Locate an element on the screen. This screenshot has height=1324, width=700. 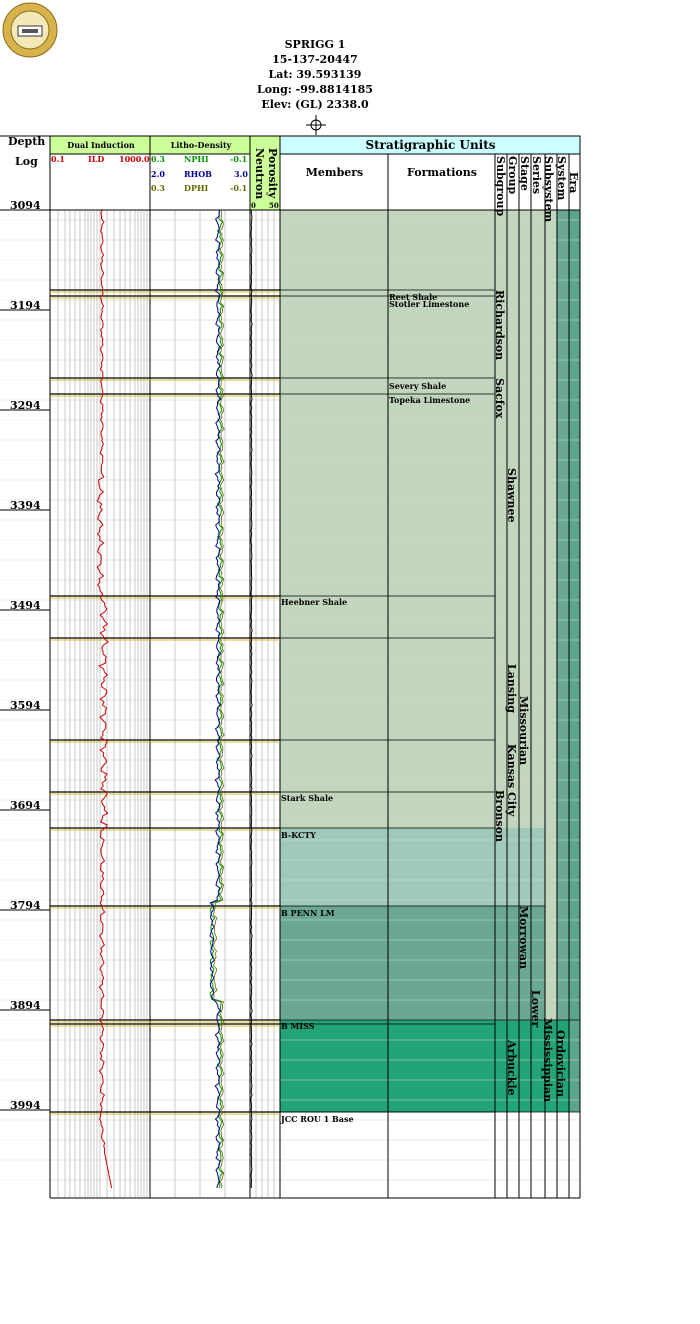
unit-label-mississippian: Mississippian is located at coordinates (547, 1060).